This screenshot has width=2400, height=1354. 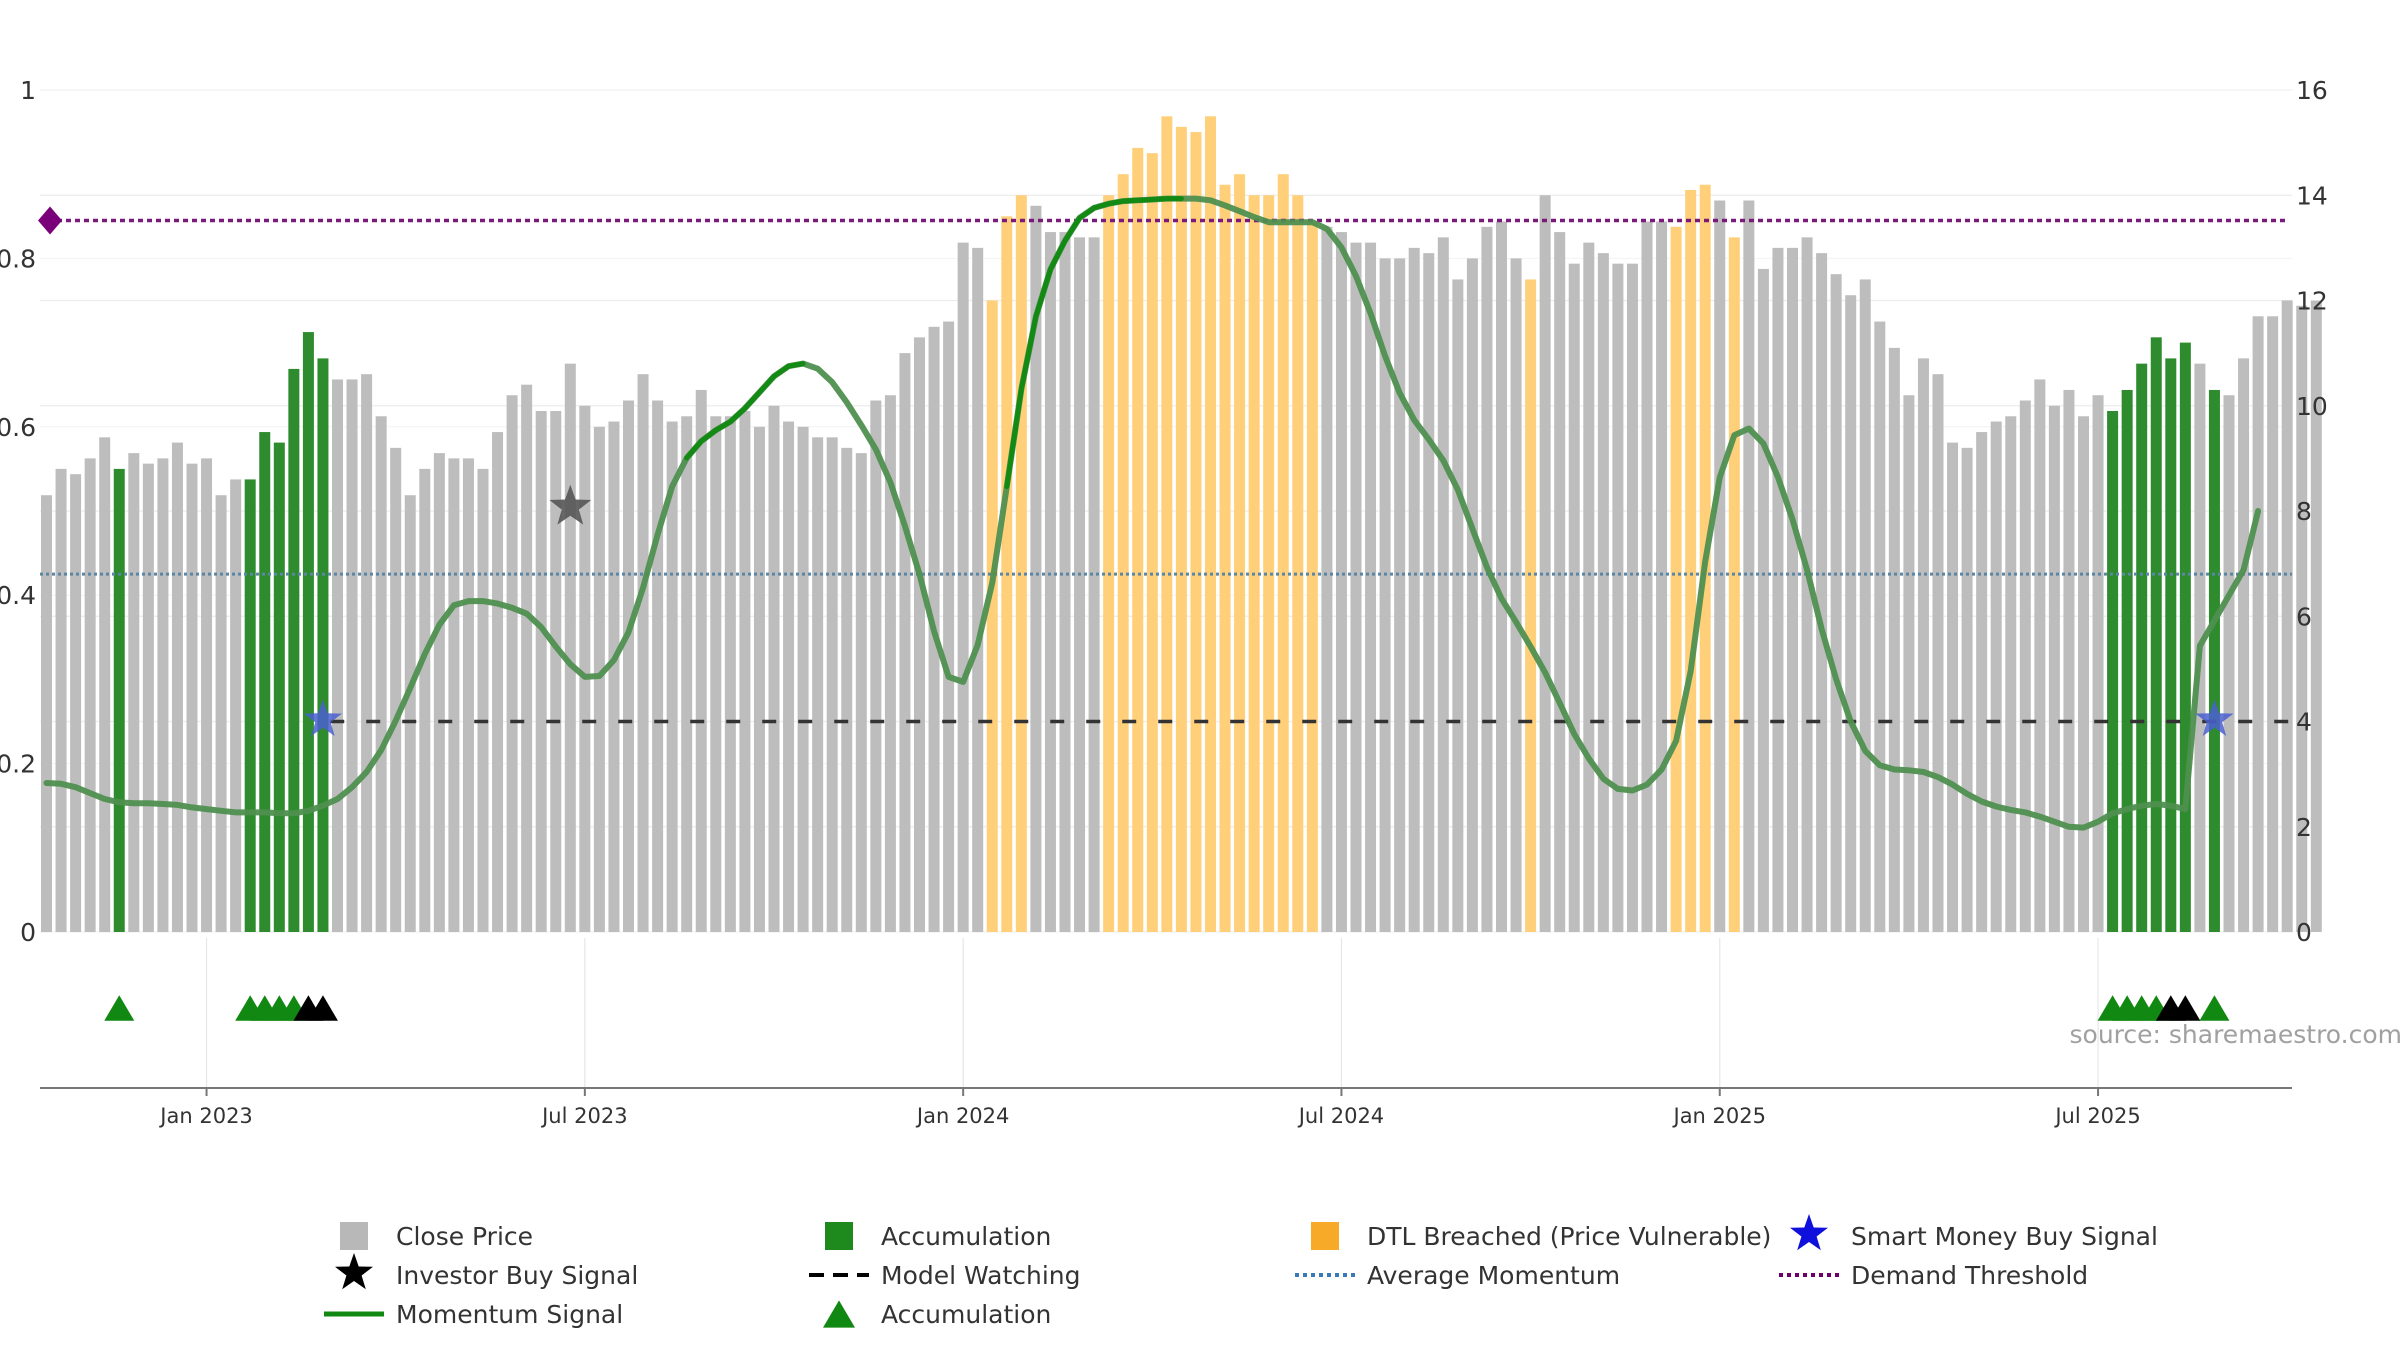 I want to click on legend-label-4: Investor Buy Signal, so click(x=517, y=1275).